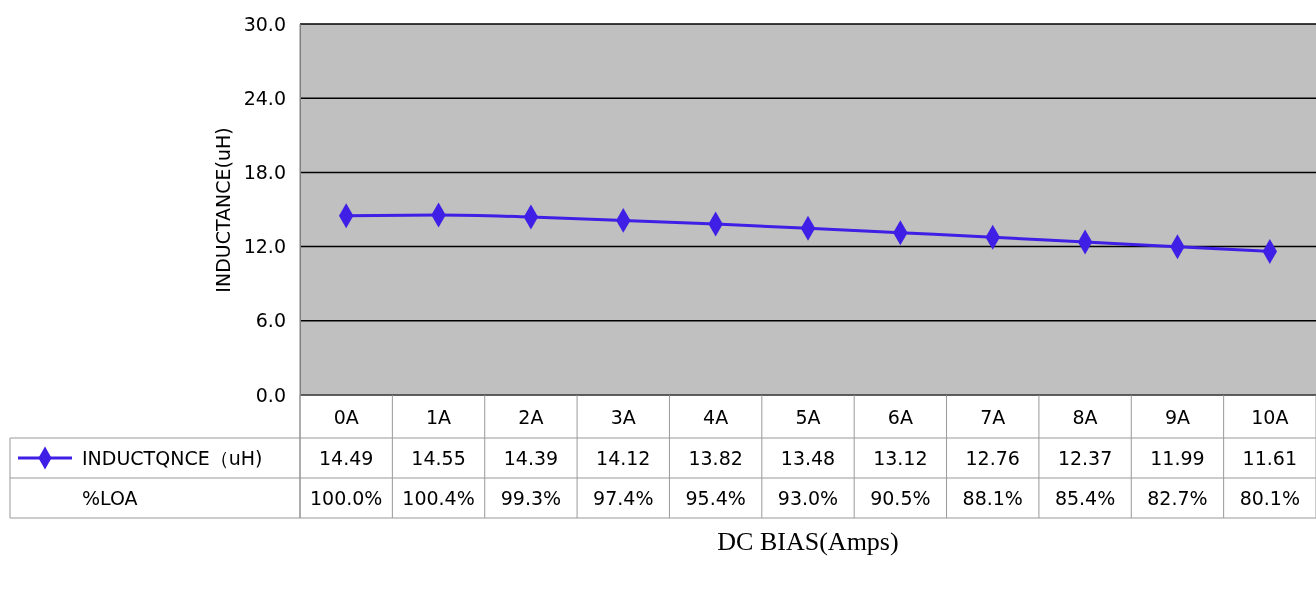  Describe the element at coordinates (715, 498) in the screenshot. I see `text: 95.4%` at that location.